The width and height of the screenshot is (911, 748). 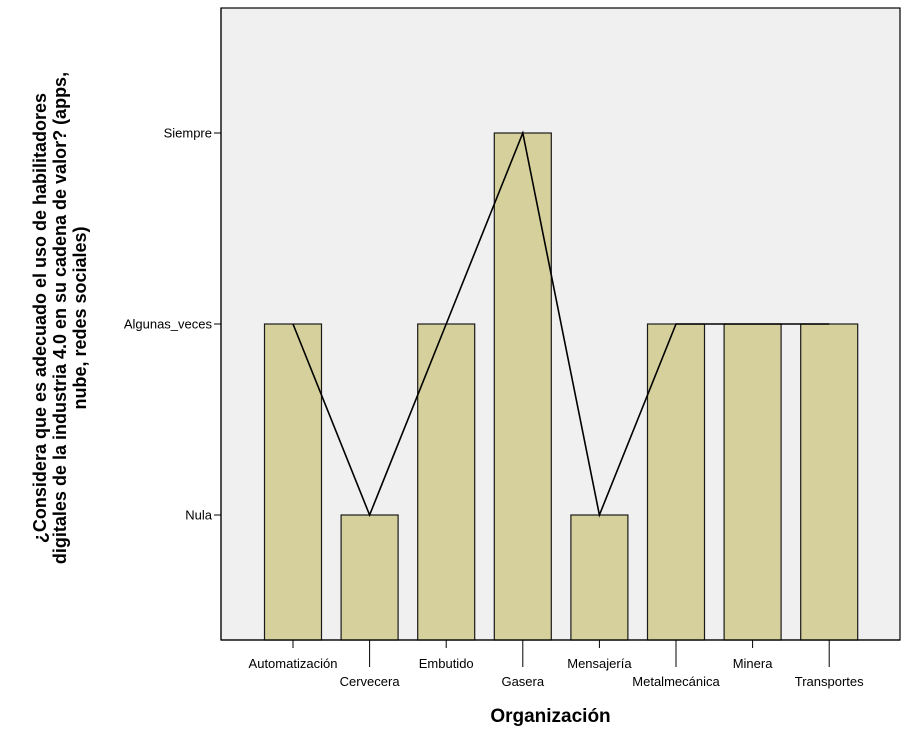 What do you see at coordinates (370, 681) in the screenshot?
I see `x-tick-label-cervecera: Cervecera` at bounding box center [370, 681].